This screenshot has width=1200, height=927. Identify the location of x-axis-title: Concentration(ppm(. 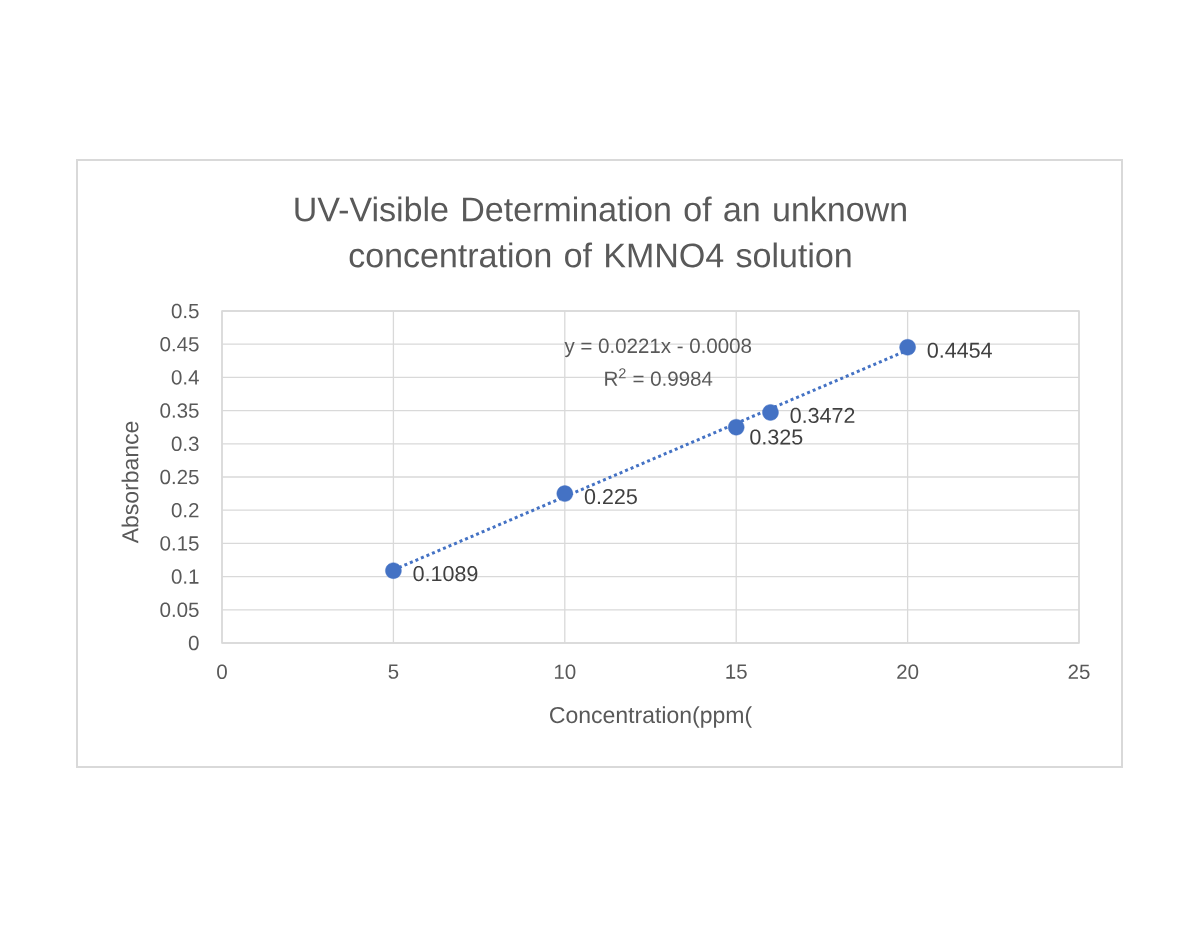
(651, 717).